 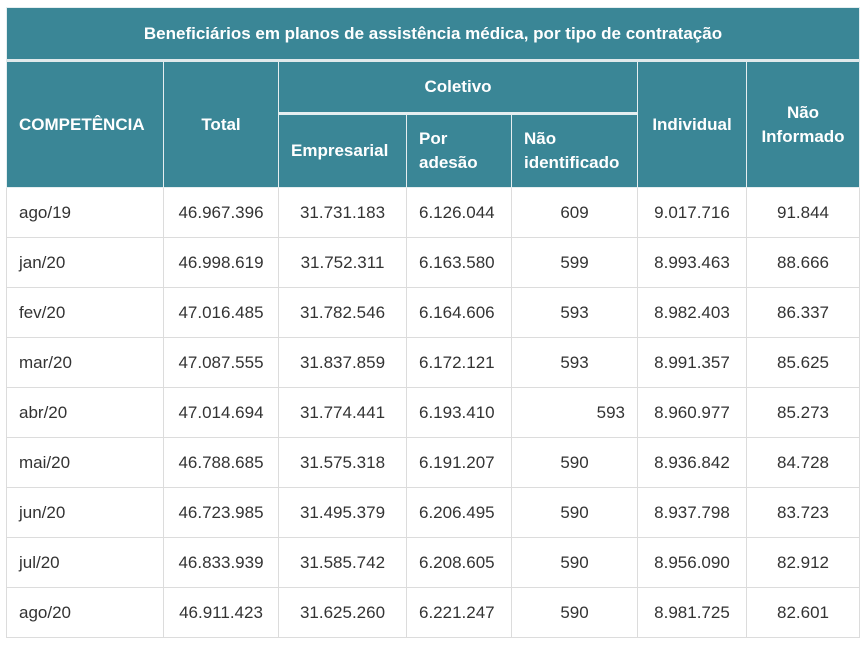 What do you see at coordinates (459, 462) in the screenshot?
I see `cell-por-adesao: 6.191.207` at bounding box center [459, 462].